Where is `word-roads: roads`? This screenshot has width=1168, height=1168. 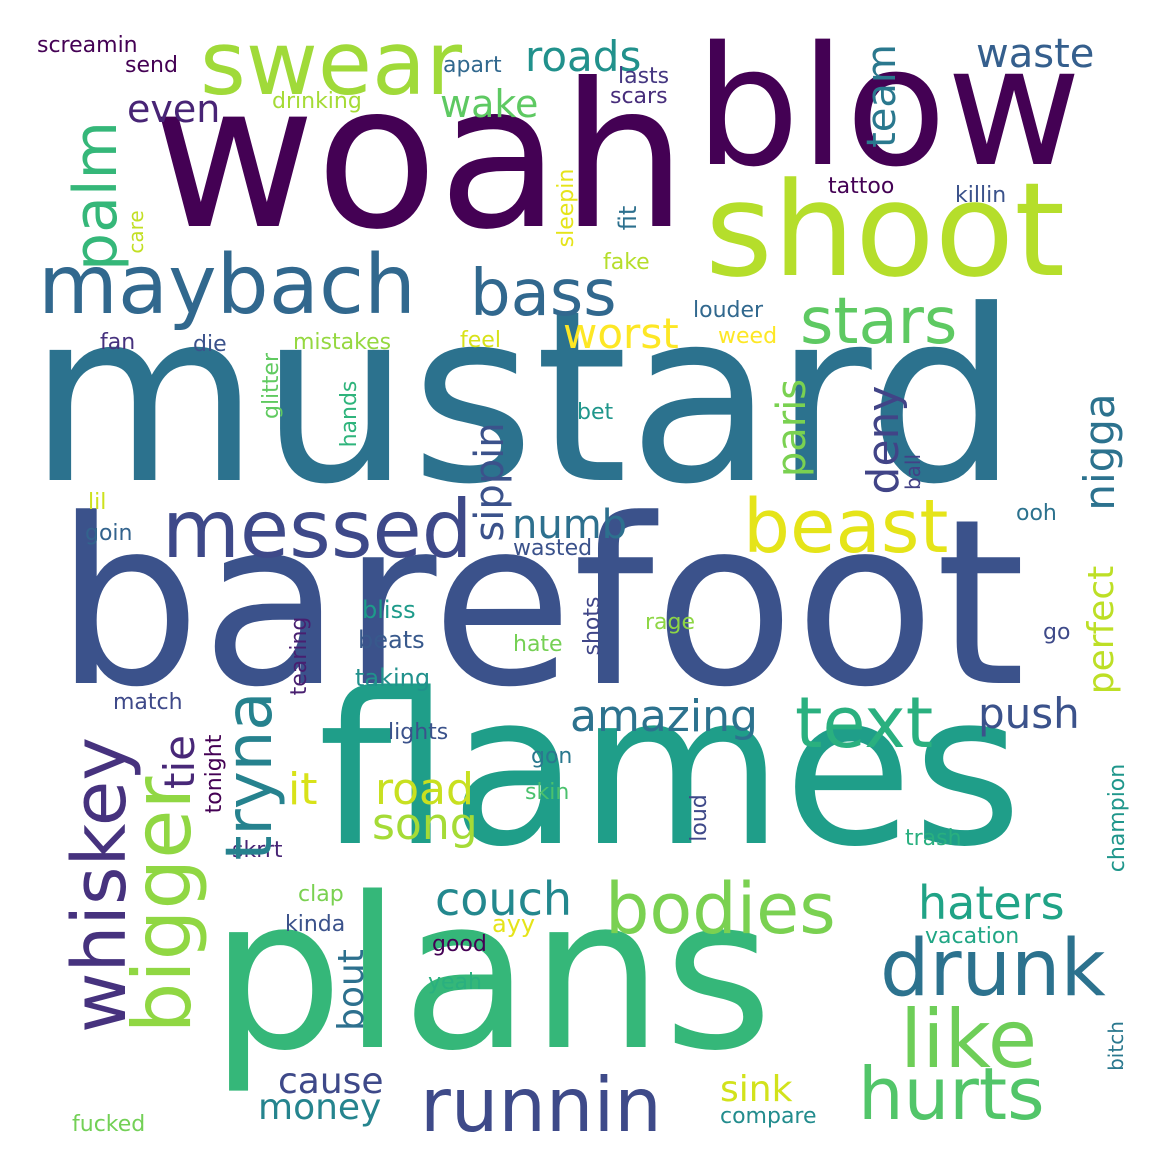 word-roads: roads is located at coordinates (583, 56).